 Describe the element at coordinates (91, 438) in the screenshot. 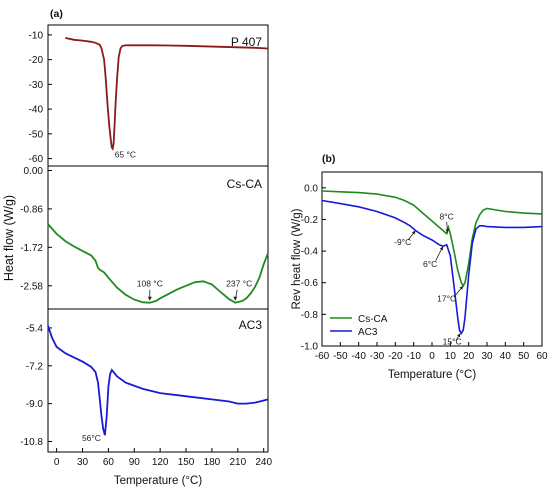

I see `annotation-56c: 56°C` at that location.